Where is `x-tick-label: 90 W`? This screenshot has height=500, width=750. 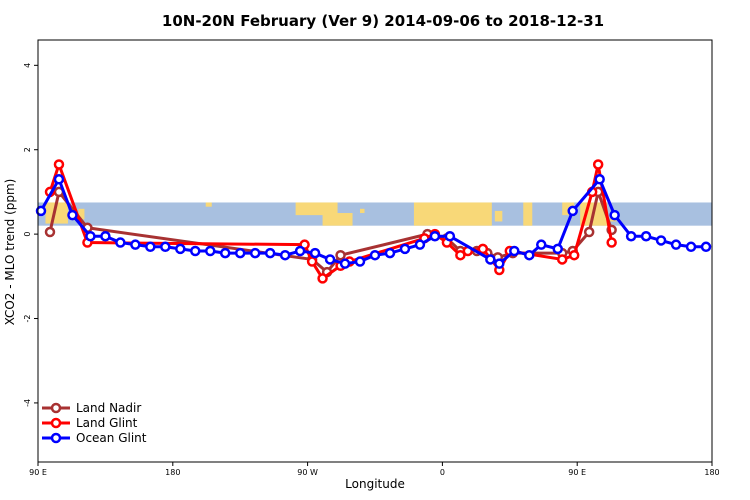
x-tick-label: 90 W is located at coordinates (307, 472).